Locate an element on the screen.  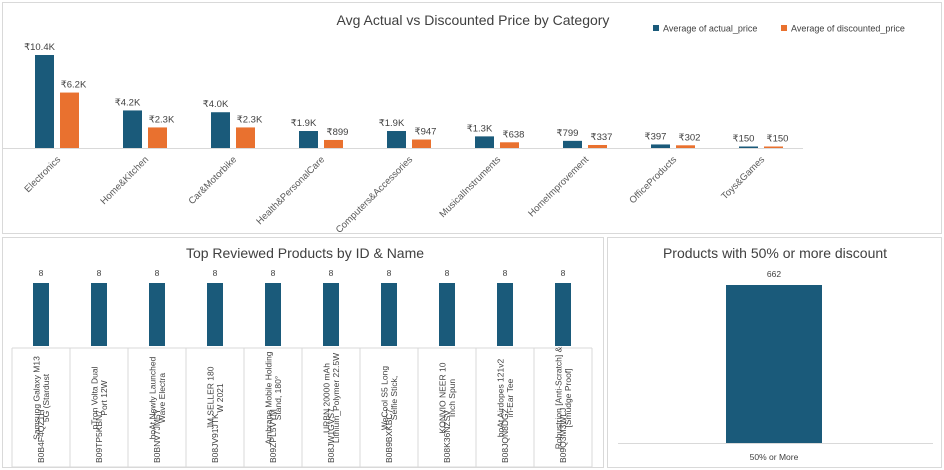
product-name-5: URBN 20000 mAhLithium_Polymer 22.5W is located at coordinates (331, 398).